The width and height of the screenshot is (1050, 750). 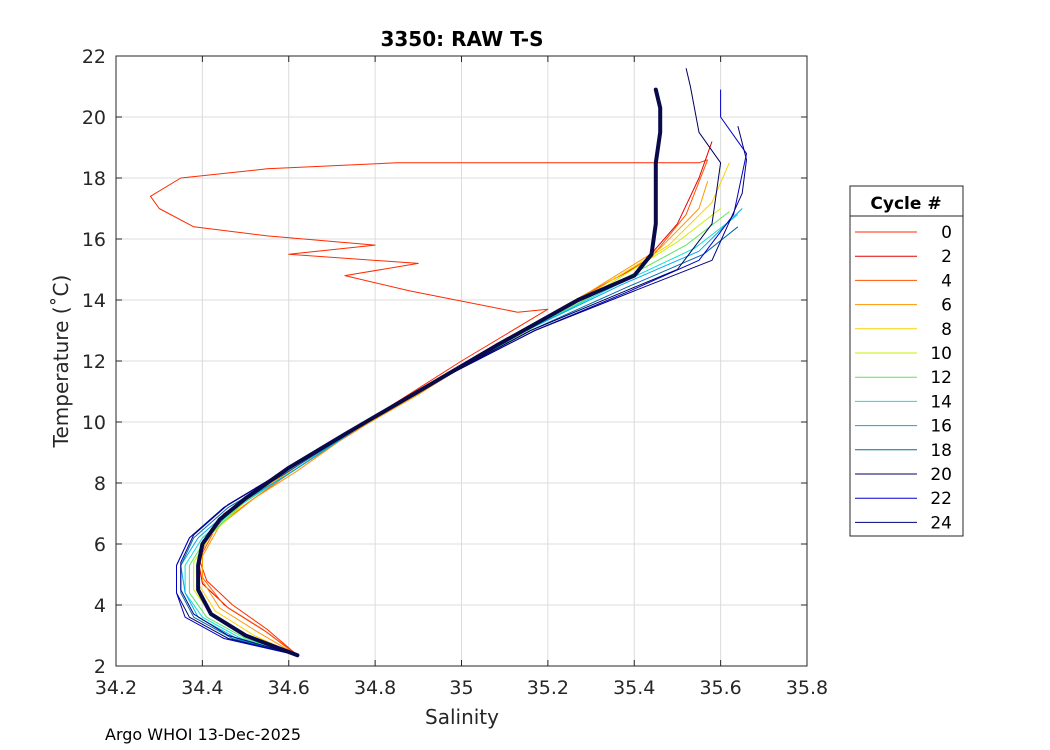 I want to click on legend-entry-label: 14, so click(x=941, y=402).